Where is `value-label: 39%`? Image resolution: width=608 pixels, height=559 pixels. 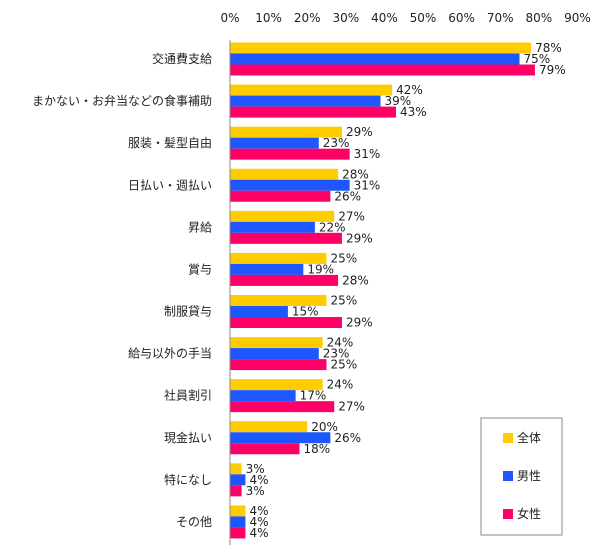
value-label: 39% is located at coordinates (398, 101).